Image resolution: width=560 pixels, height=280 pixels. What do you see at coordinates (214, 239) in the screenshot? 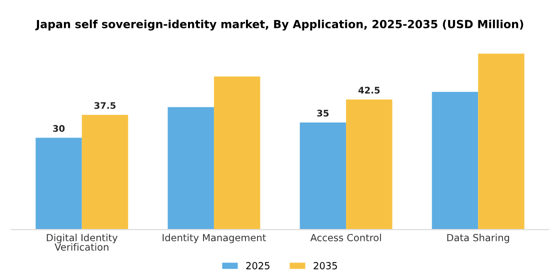
I see `x-tick-label: Identity Management` at bounding box center [214, 239].